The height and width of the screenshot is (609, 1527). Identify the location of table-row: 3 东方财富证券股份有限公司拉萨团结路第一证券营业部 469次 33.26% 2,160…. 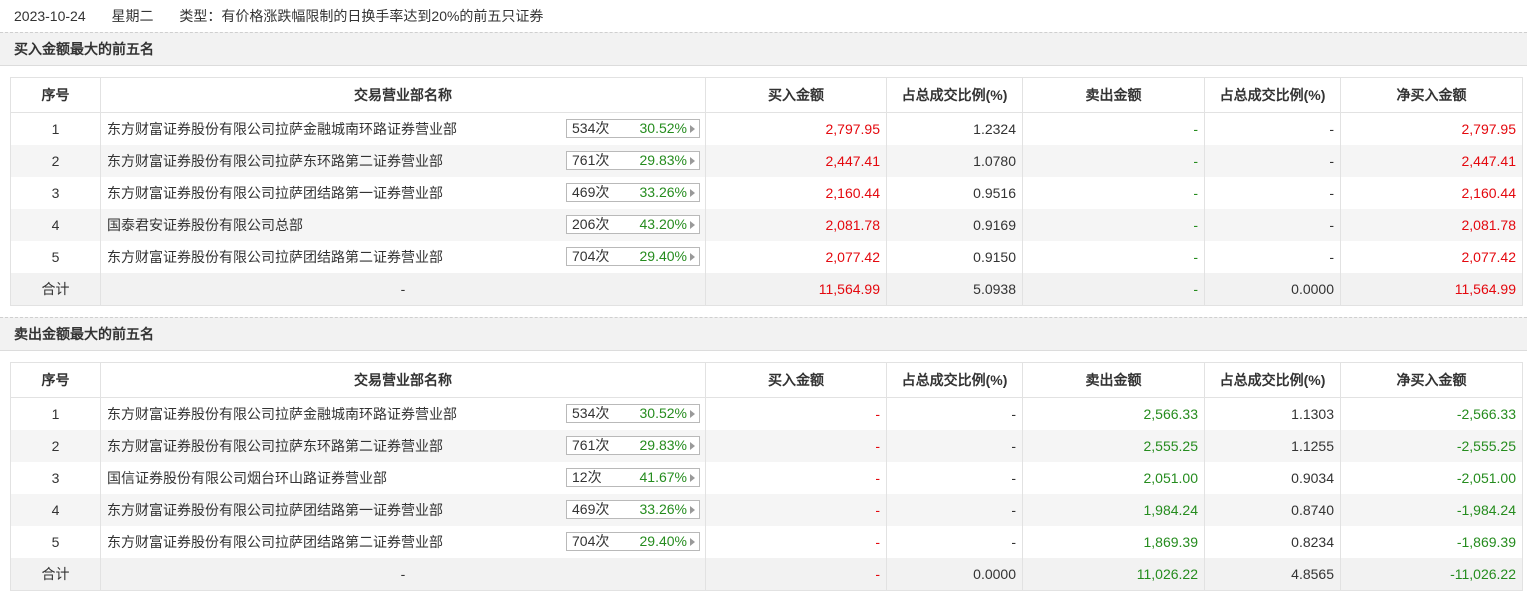
(766, 193).